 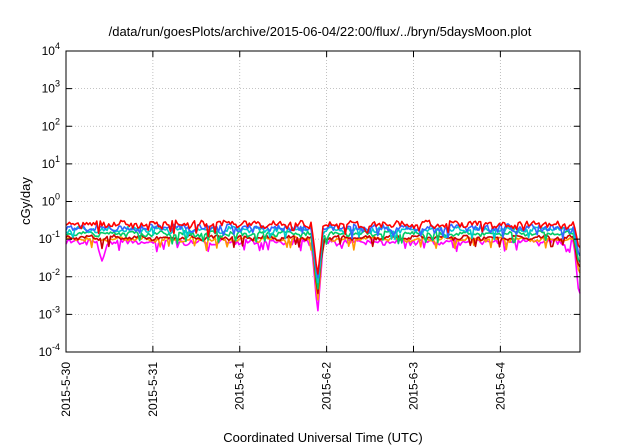 What do you see at coordinates (49, 275) in the screenshot?
I see `y-tick-label: 10⁻²` at bounding box center [49, 275].